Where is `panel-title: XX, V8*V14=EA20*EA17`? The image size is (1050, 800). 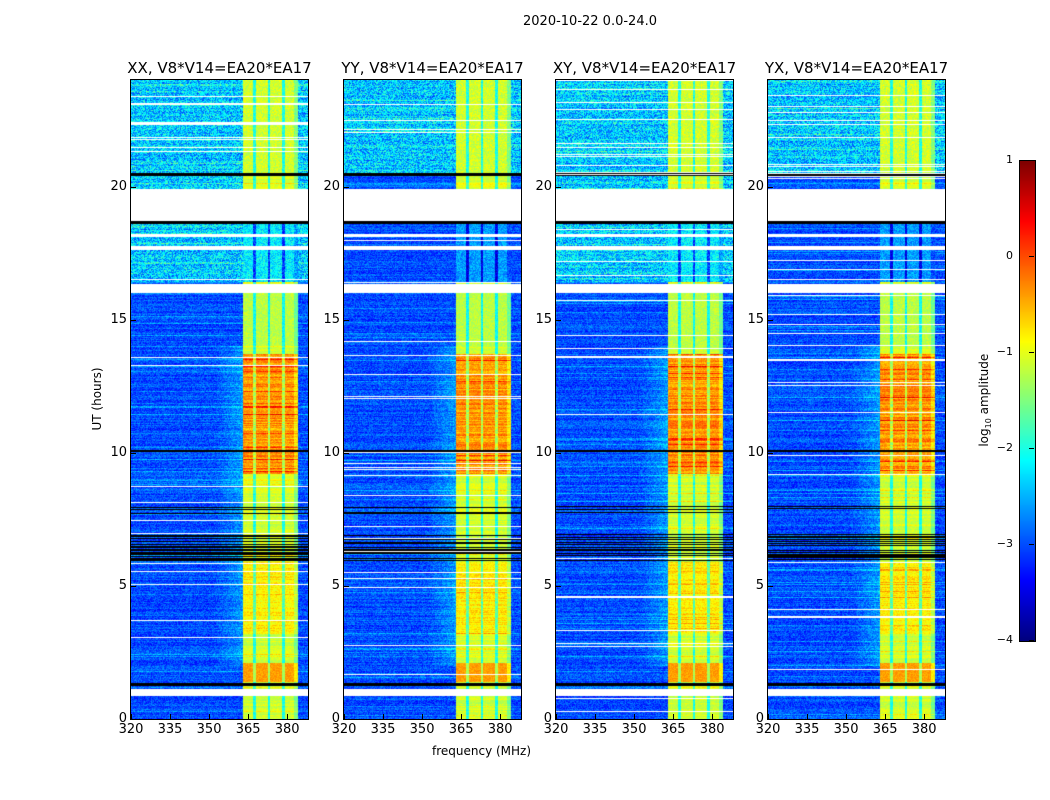 panel-title: XX, V8*V14=EA20*EA17 is located at coordinates (219, 68).